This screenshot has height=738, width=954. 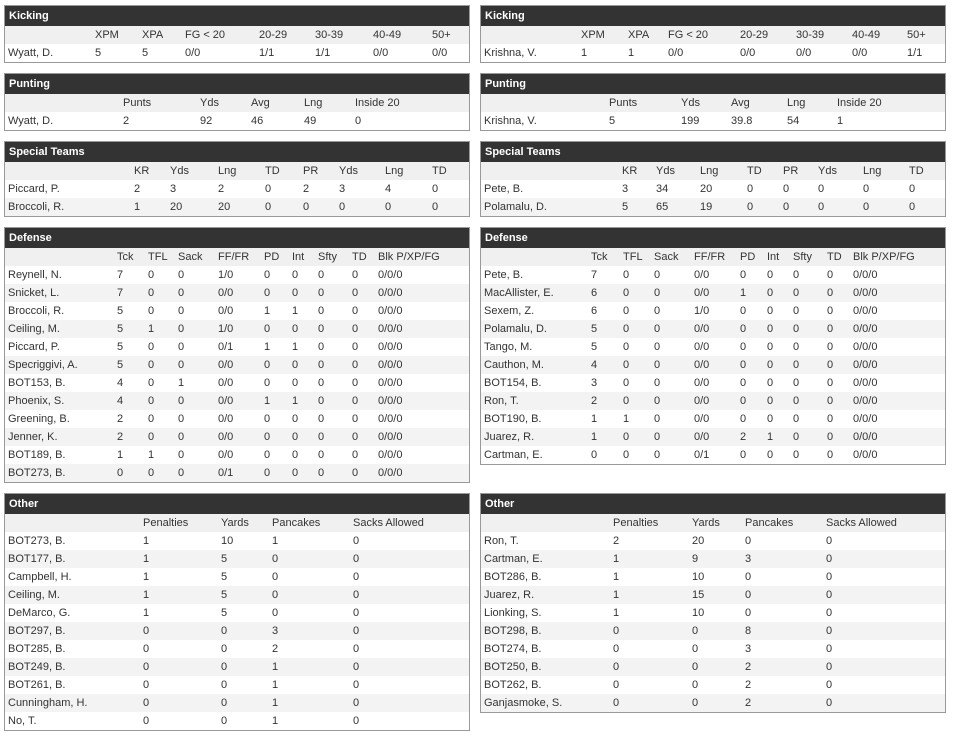 I want to click on header-row: Penalties Yards Pancakes Sacks Allowed, so click(x=237, y=523).